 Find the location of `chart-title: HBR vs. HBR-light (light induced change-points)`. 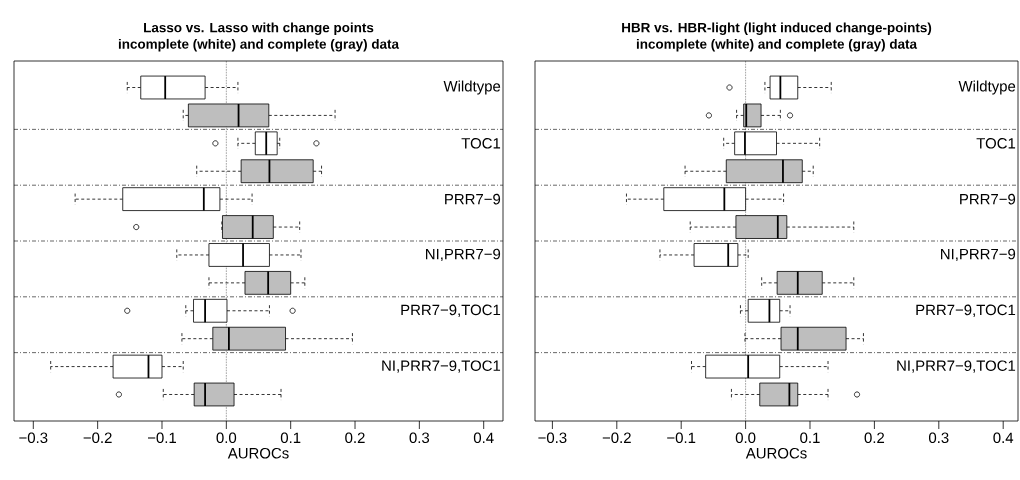

chart-title: HBR vs. HBR-light (light induced change-points) is located at coordinates (777, 29).